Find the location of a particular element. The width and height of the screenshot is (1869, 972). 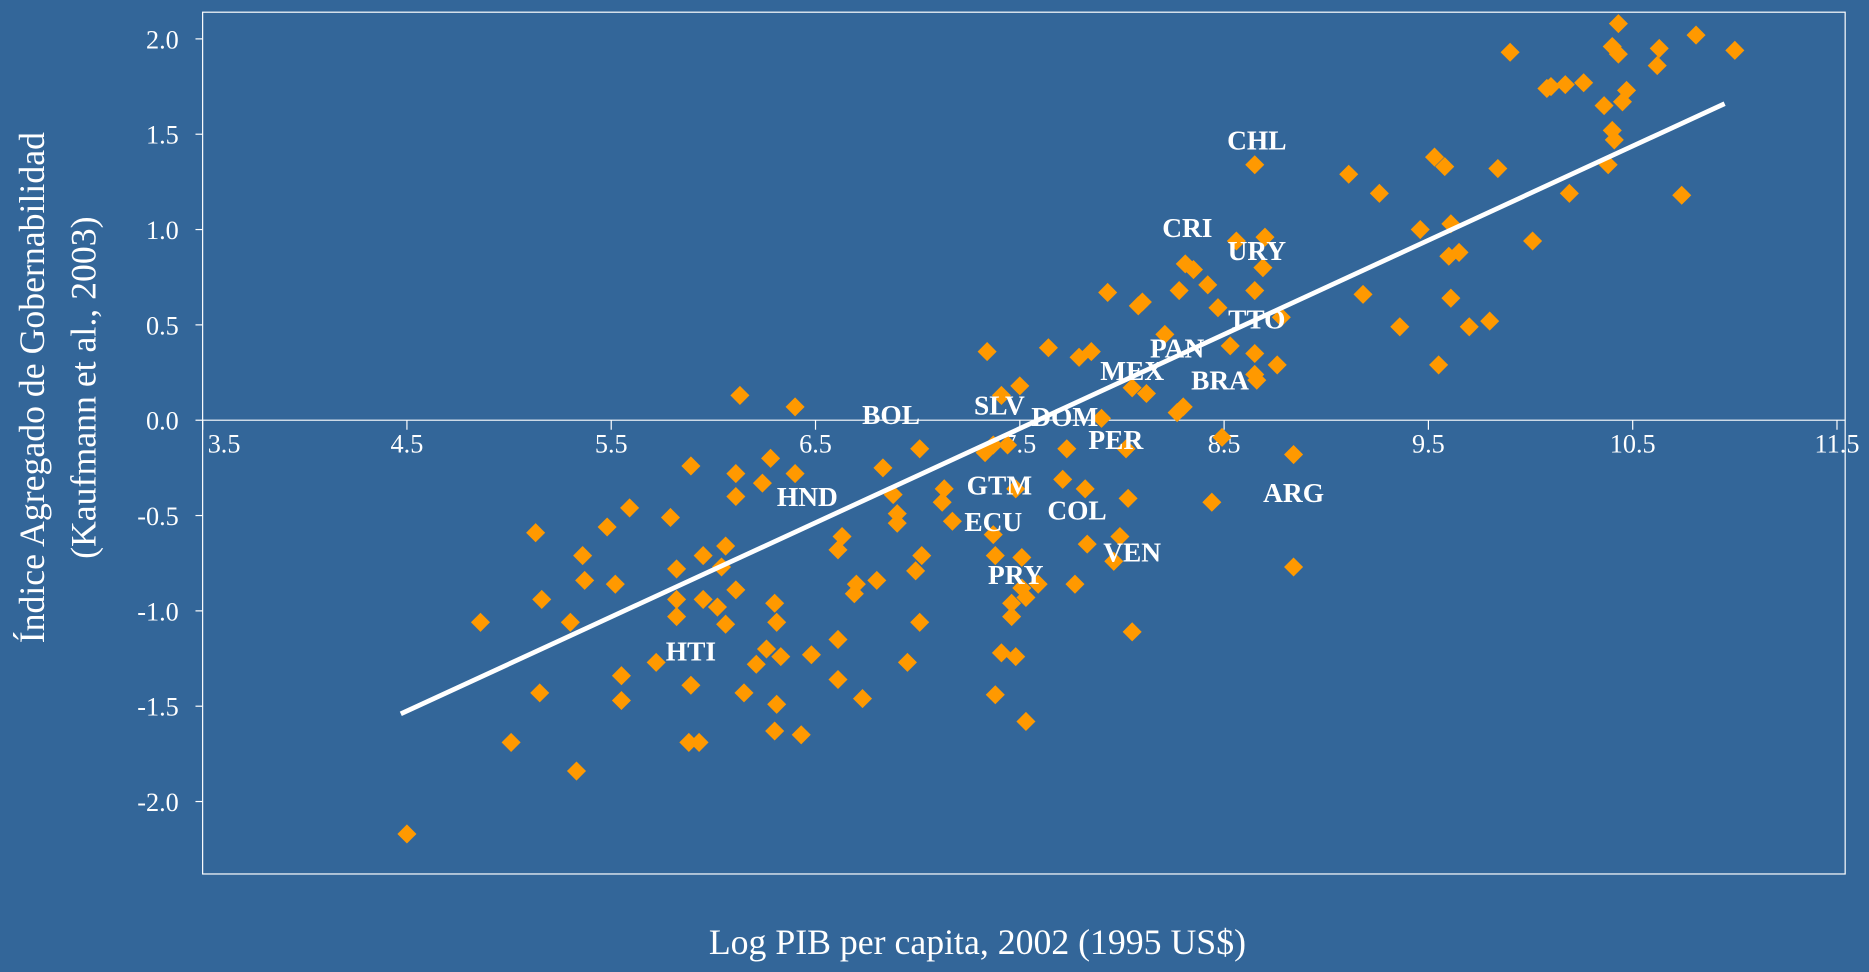

country-label: BRA is located at coordinates (1220, 381).